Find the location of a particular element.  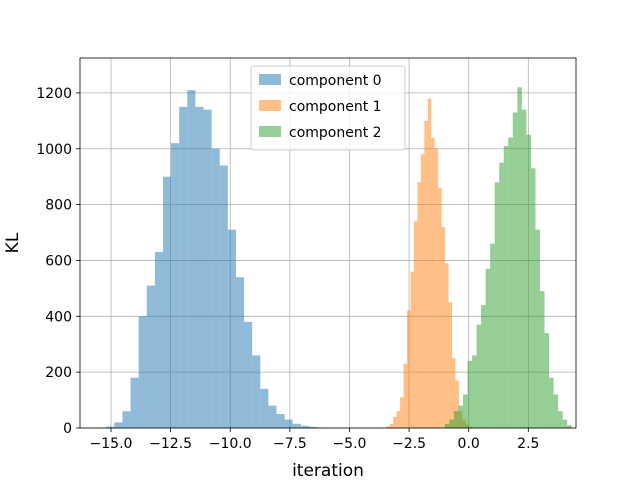

legend-label: component 0 is located at coordinates (335, 81).